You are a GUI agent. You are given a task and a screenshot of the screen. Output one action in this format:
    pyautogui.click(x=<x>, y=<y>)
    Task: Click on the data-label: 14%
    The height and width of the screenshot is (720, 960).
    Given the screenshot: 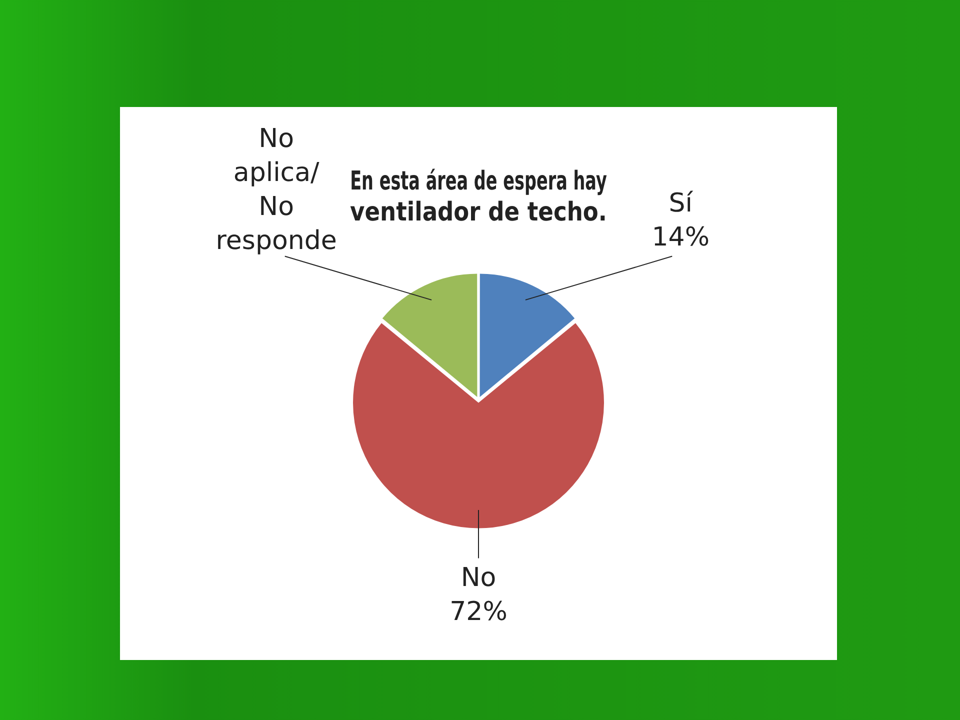 What is the action you would take?
    pyautogui.click(x=681, y=237)
    